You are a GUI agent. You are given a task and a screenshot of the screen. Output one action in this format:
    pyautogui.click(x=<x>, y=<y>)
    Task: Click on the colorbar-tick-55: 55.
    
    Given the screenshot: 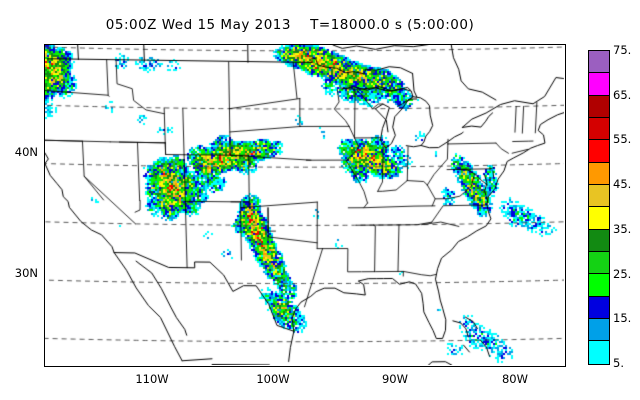 What is the action you would take?
    pyautogui.click(x=622, y=139)
    